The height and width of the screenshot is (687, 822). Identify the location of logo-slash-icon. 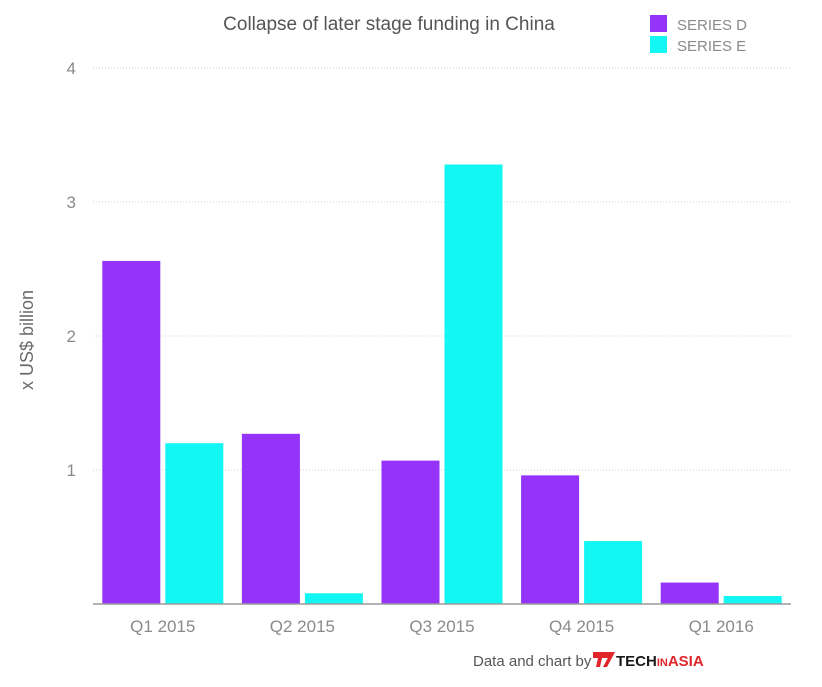
(609, 659).